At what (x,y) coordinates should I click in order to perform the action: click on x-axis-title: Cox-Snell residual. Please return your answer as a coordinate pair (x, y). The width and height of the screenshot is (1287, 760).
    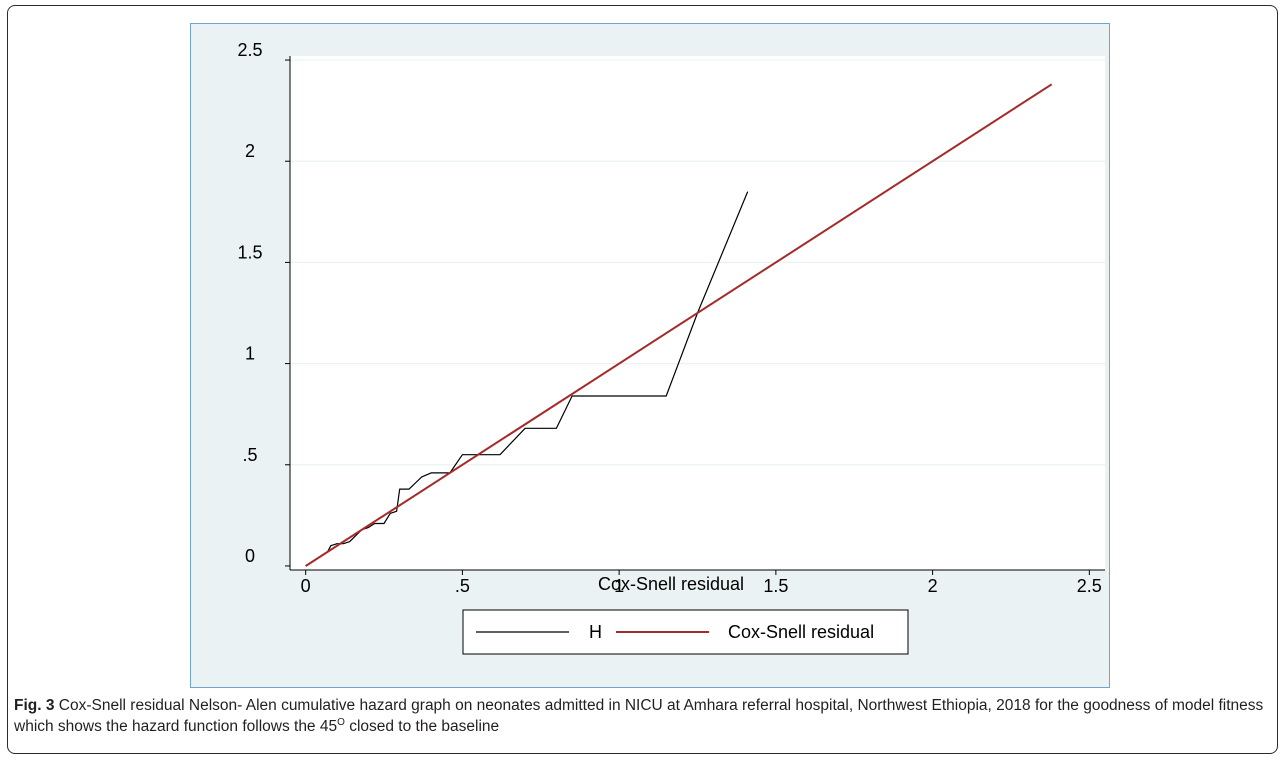
    Looking at the image, I should click on (671, 584).